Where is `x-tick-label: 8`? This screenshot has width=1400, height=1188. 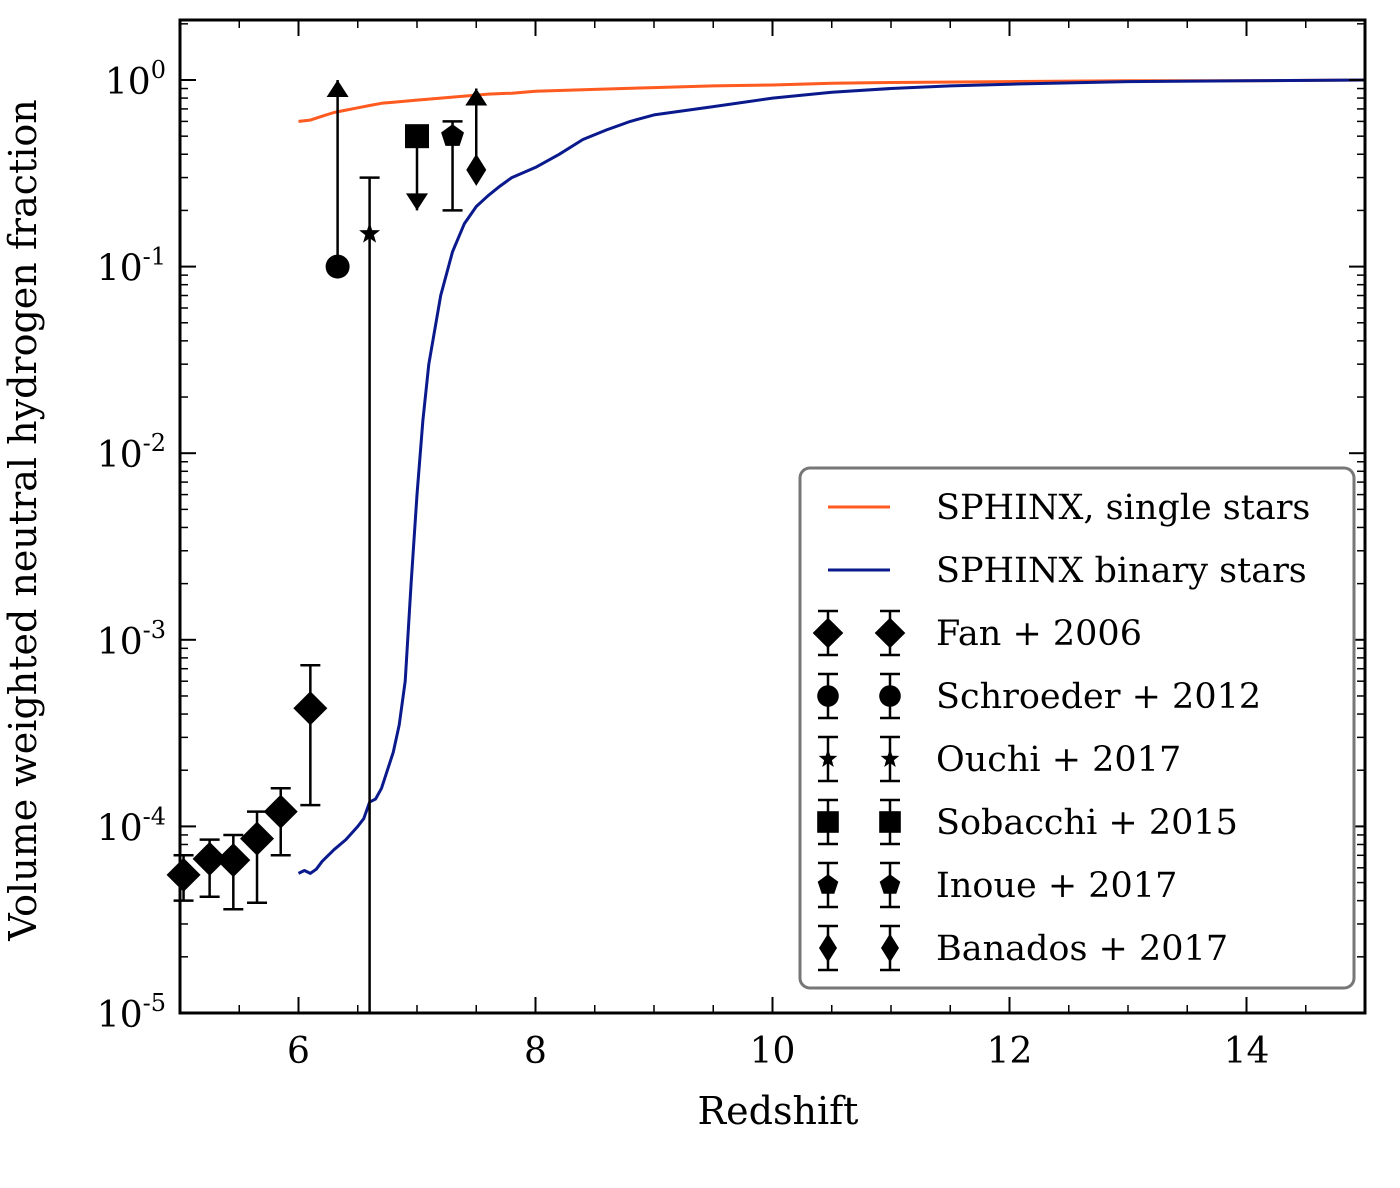
x-tick-label: 8 is located at coordinates (535, 1051).